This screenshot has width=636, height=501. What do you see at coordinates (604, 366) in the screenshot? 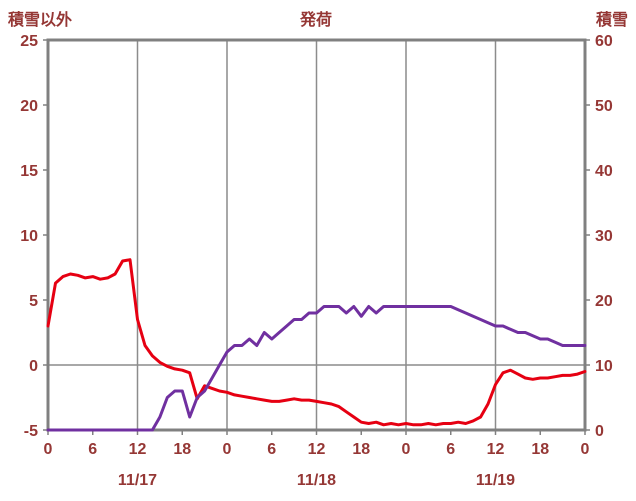
I see `right-axis-tick-label: 10` at bounding box center [604, 366].